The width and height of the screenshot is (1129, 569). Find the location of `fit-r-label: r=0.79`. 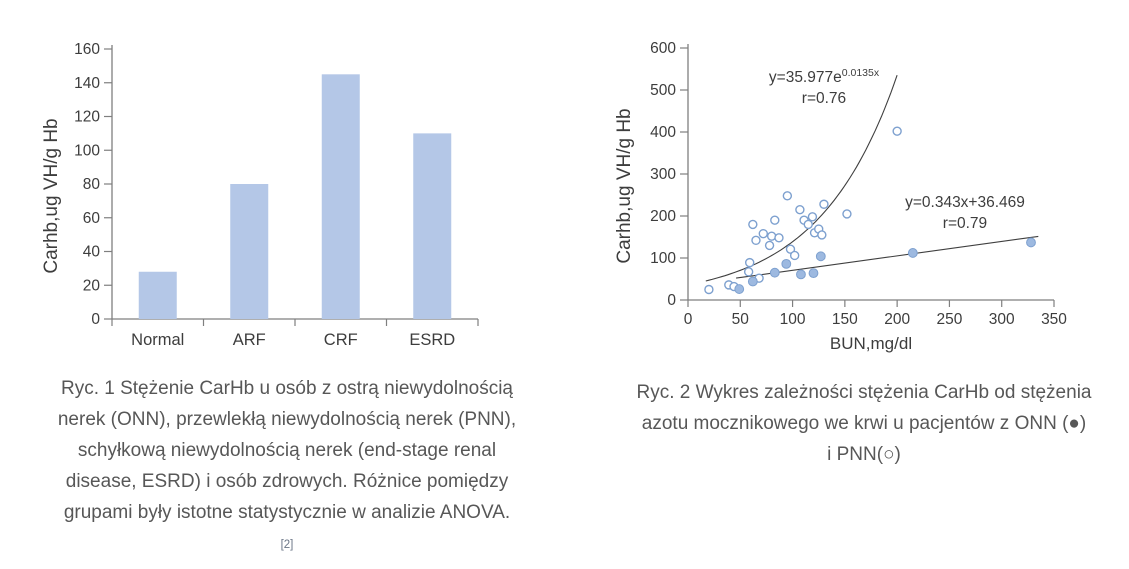

fit-r-label: r=0.79 is located at coordinates (965, 223).